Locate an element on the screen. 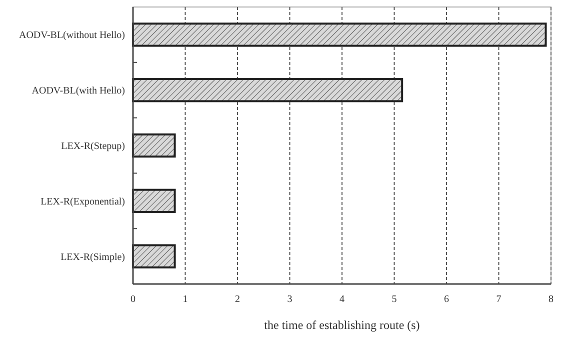 This screenshot has width=562, height=350. x-tick-label: 4 is located at coordinates (342, 299).